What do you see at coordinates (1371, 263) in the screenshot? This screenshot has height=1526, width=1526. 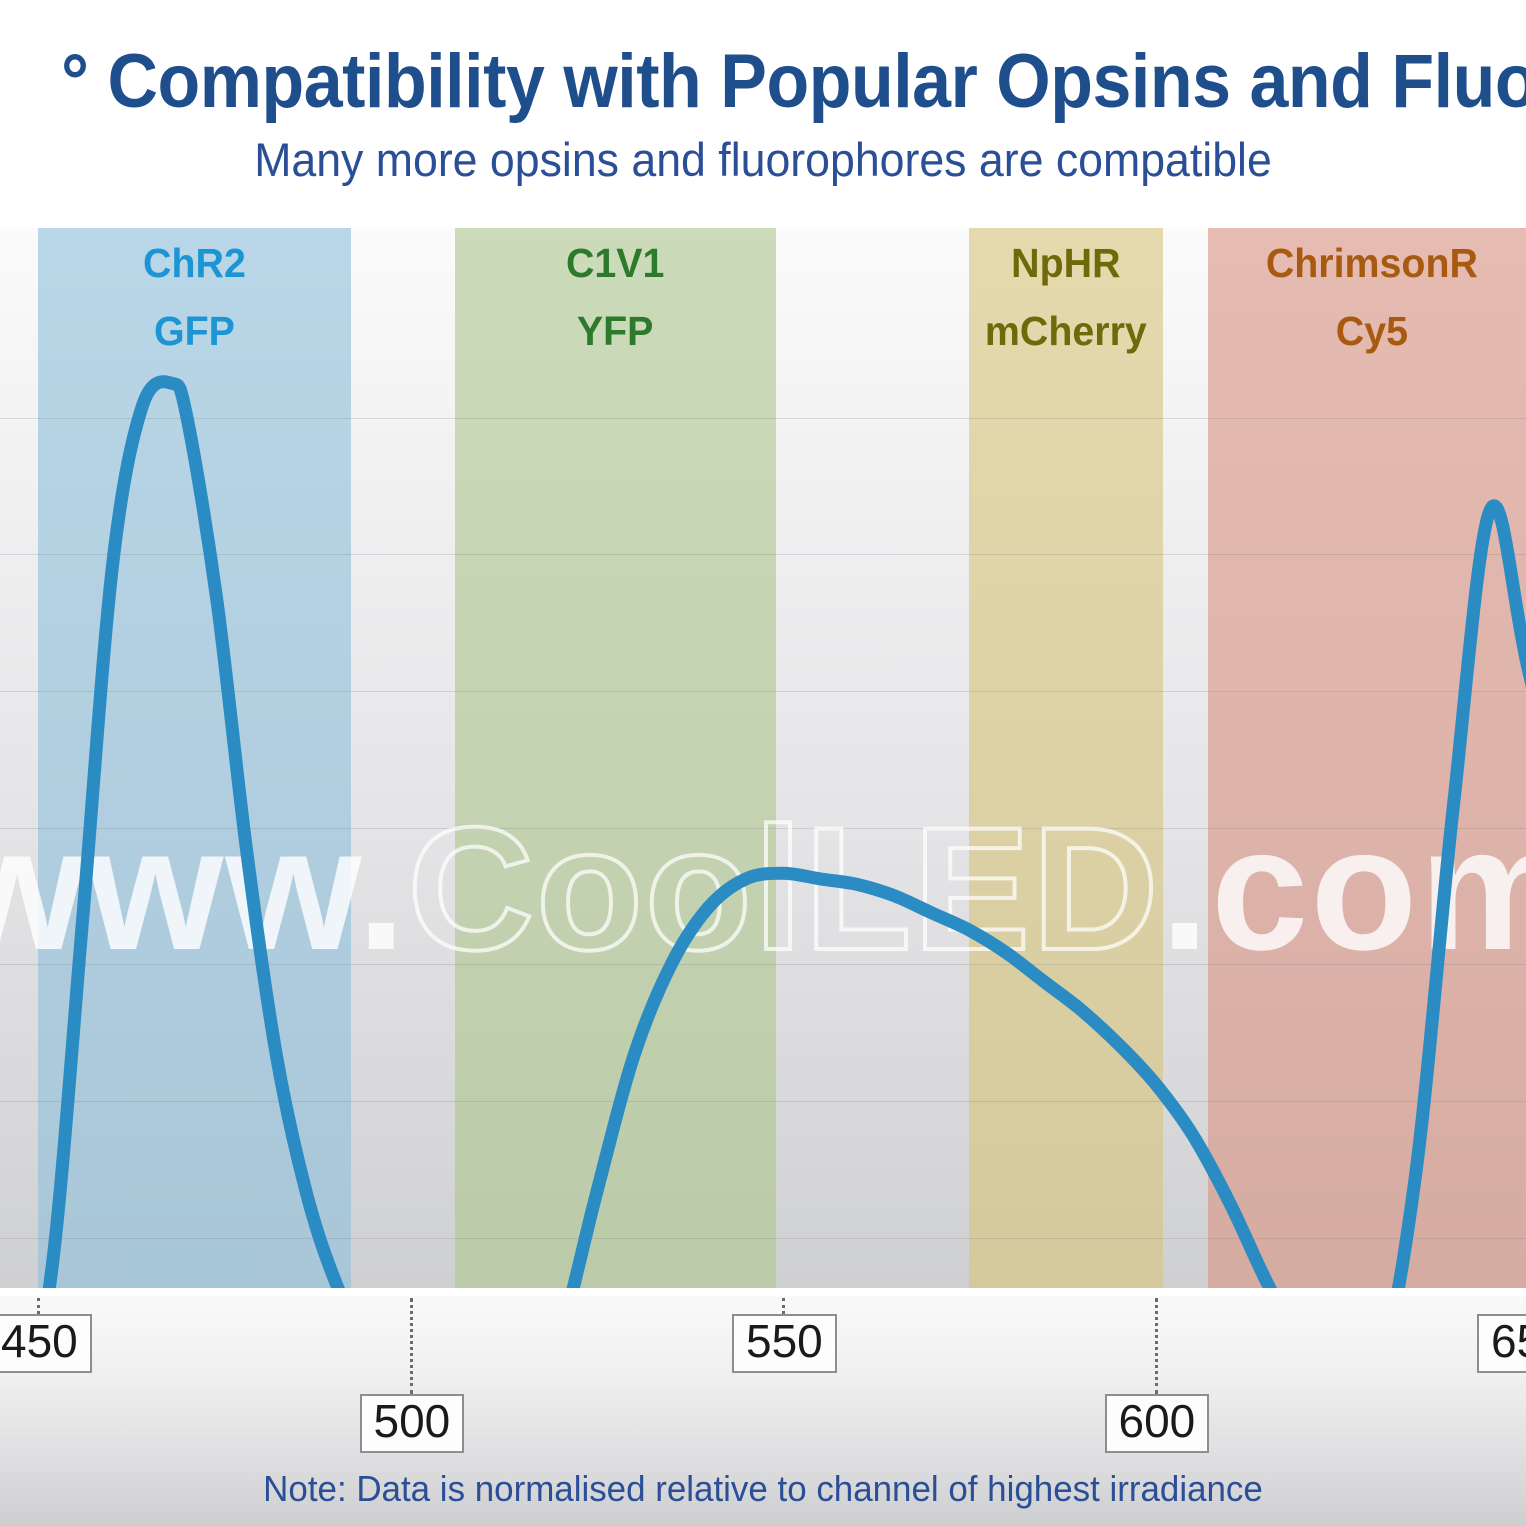 I see `band-label-opsin: ChrimsonR` at bounding box center [1371, 263].